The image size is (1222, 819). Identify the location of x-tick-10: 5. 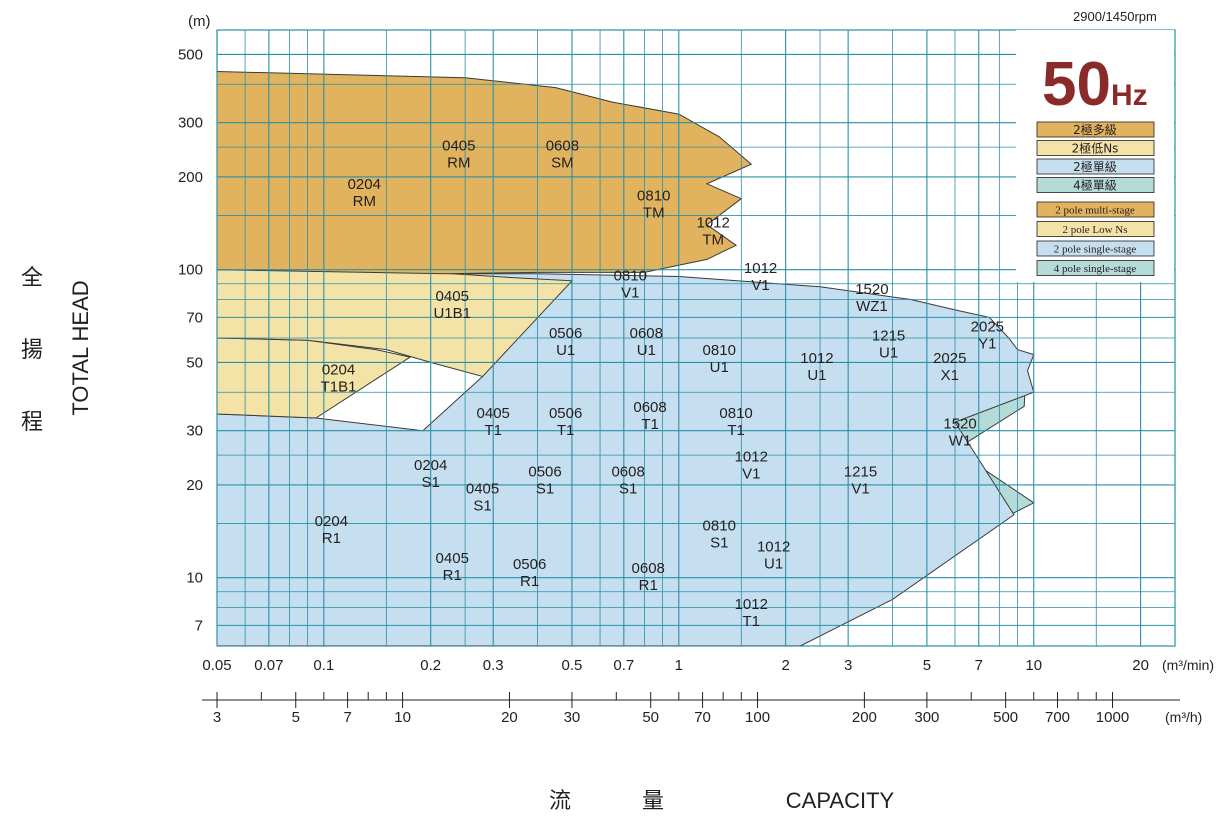
(927, 665).